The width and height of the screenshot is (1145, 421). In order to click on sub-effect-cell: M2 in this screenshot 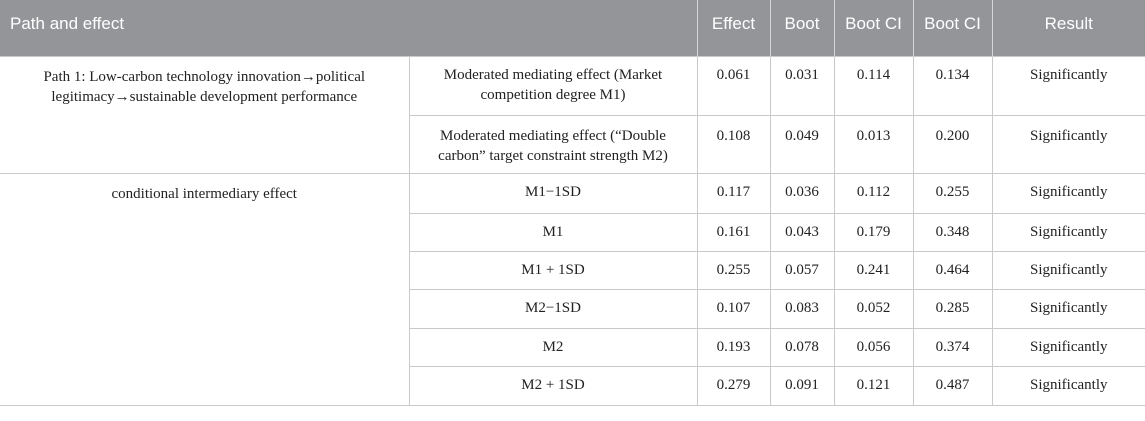, I will do `click(553, 347)`.